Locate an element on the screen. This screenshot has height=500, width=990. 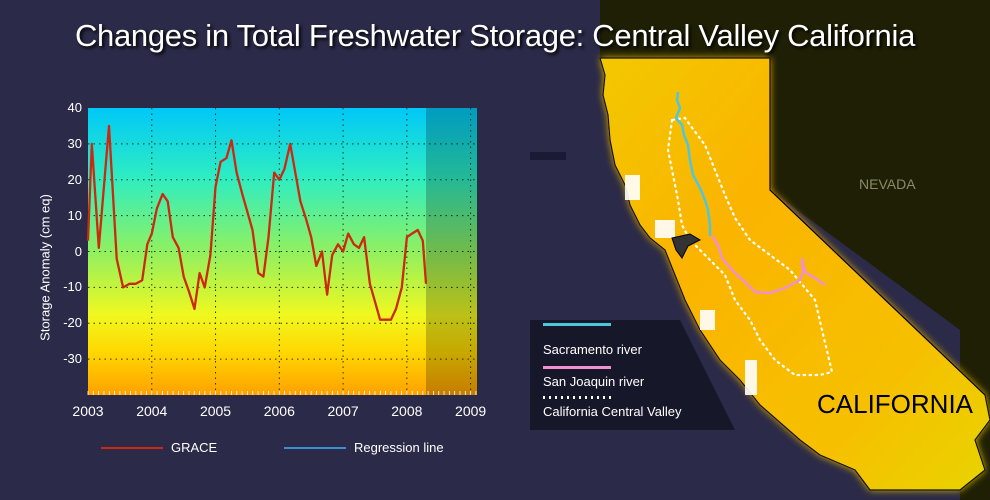
y-tick-label: 40 is located at coordinates (74, 107).